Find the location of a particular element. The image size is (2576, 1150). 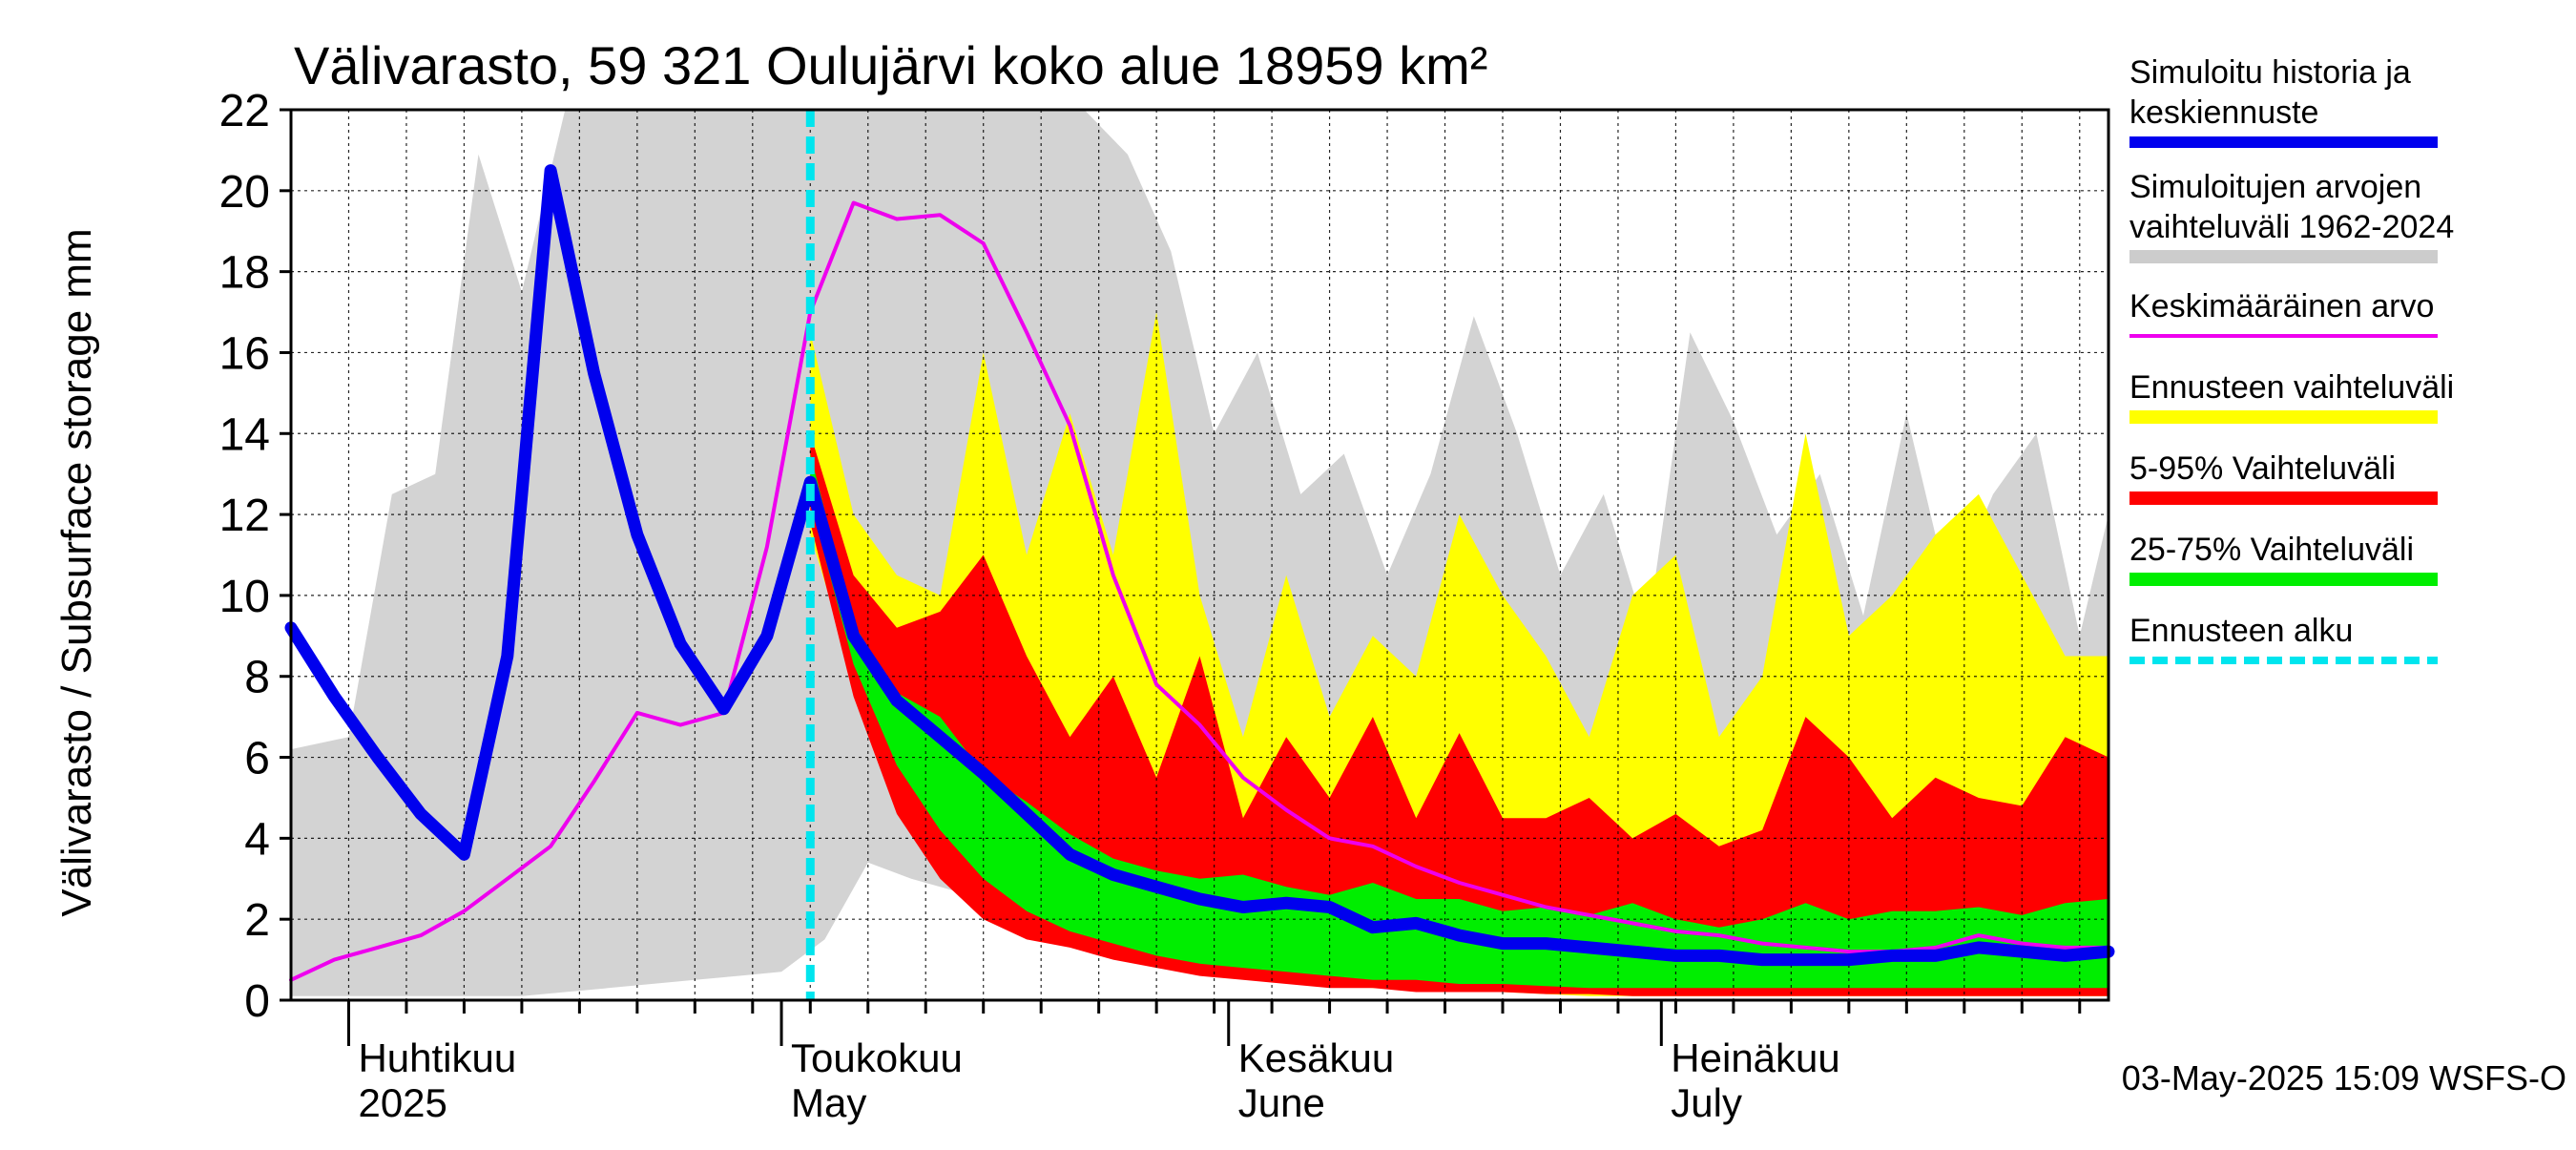

footer-timestamp: 03-May-2025 15:09 WSFS-O is located at coordinates (2344, 1078).